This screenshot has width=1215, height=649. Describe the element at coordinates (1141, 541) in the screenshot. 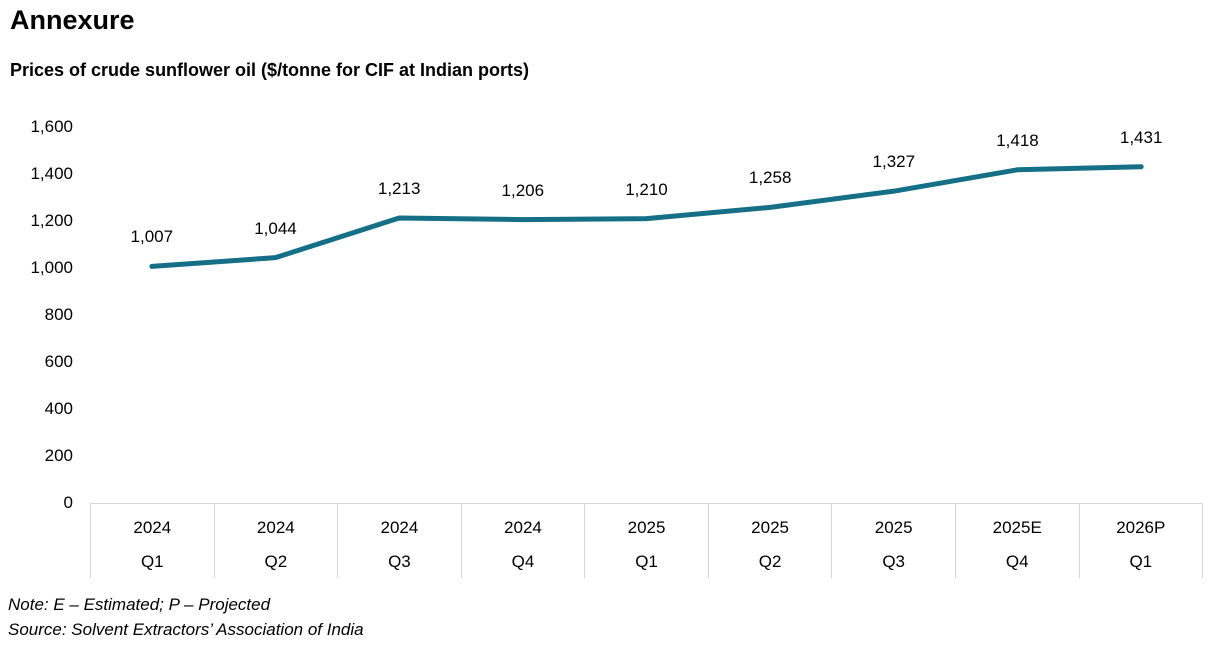

I see `x-axis-category-cell: 2026P Q1` at that location.